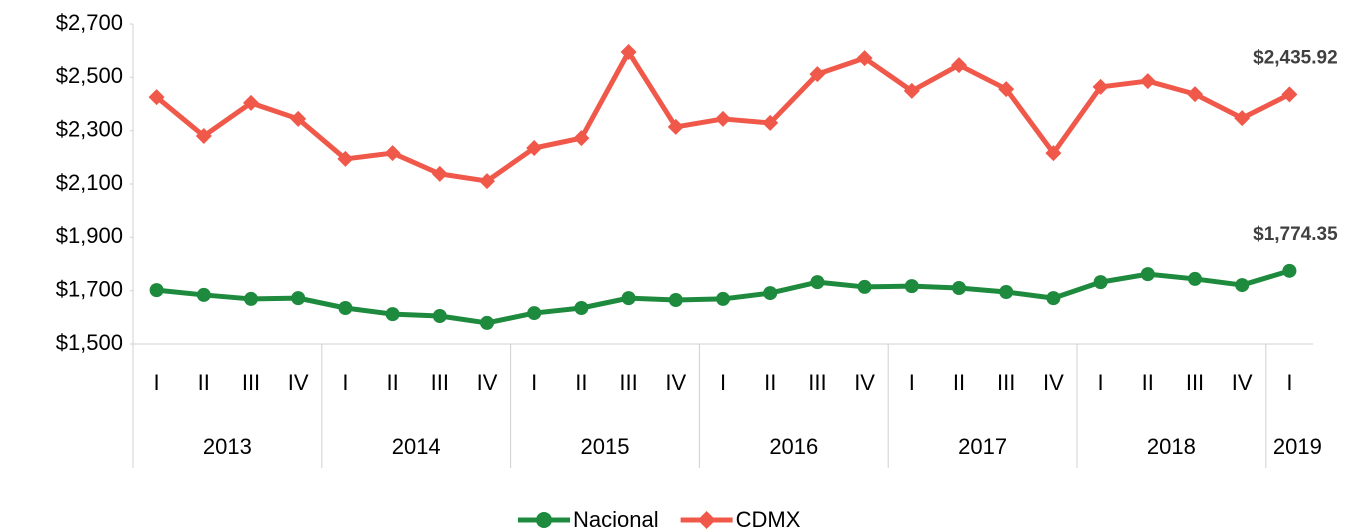 The image size is (1353, 532). I want to click on x-group-label: 2015, so click(605, 446).